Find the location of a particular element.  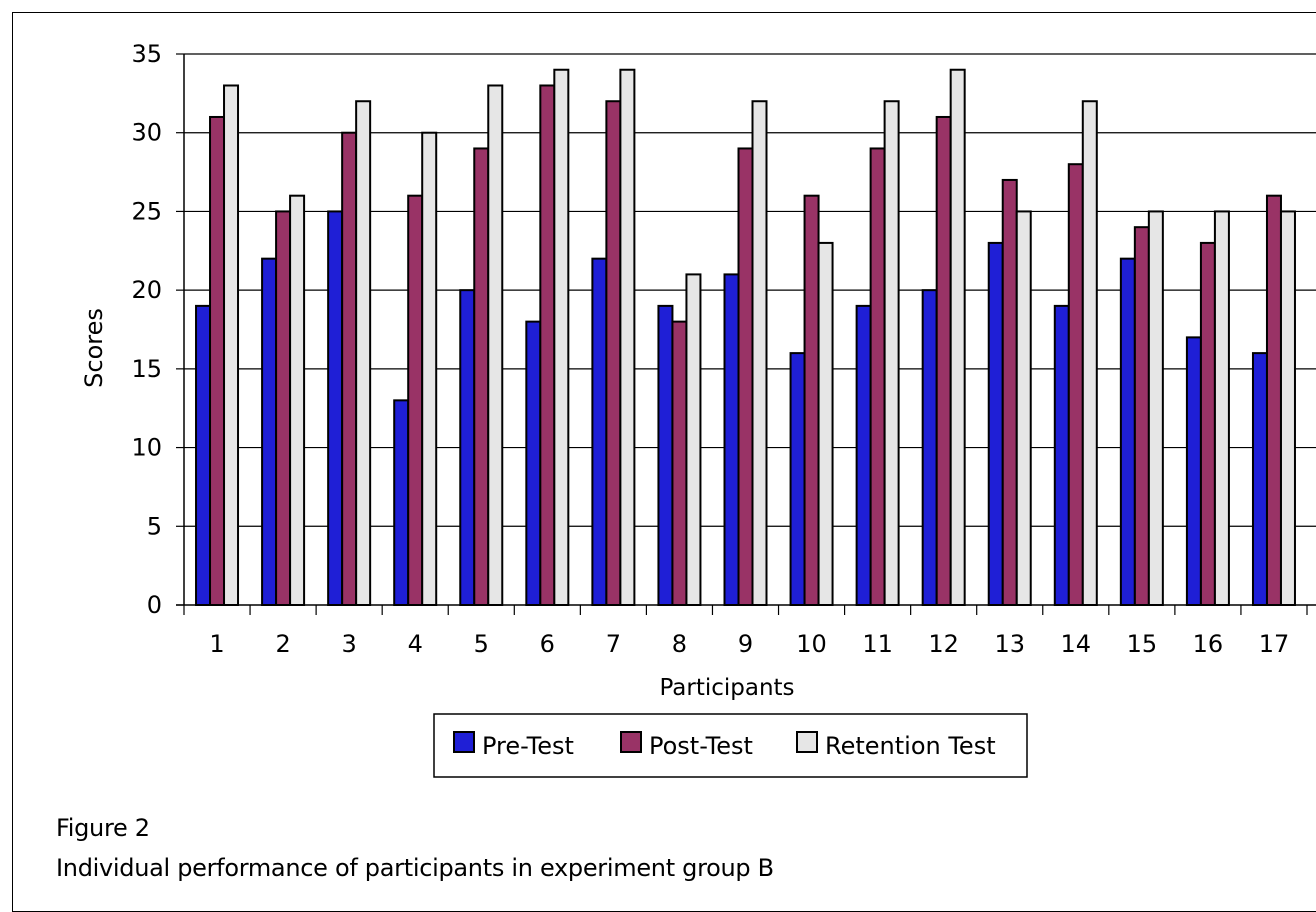

x-tick-label: 11 is located at coordinates (877, 644).